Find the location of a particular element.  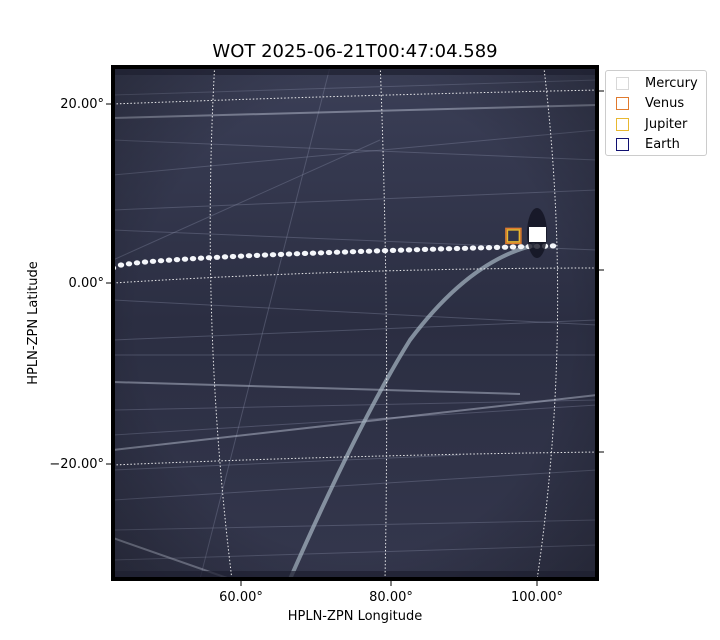

legend-item-earth: Earth is located at coordinates (648, 144).